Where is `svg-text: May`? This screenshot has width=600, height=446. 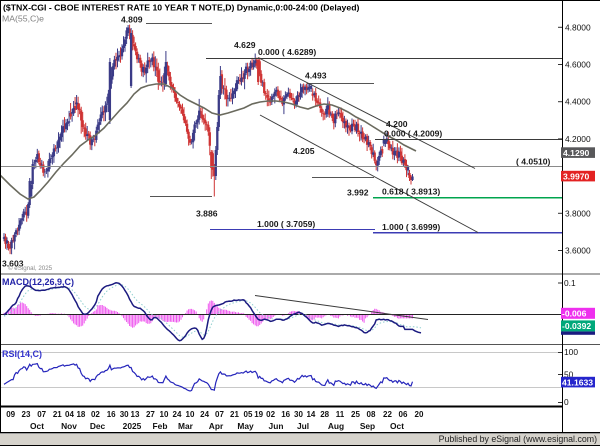 svg-text: May is located at coordinates (245, 426).